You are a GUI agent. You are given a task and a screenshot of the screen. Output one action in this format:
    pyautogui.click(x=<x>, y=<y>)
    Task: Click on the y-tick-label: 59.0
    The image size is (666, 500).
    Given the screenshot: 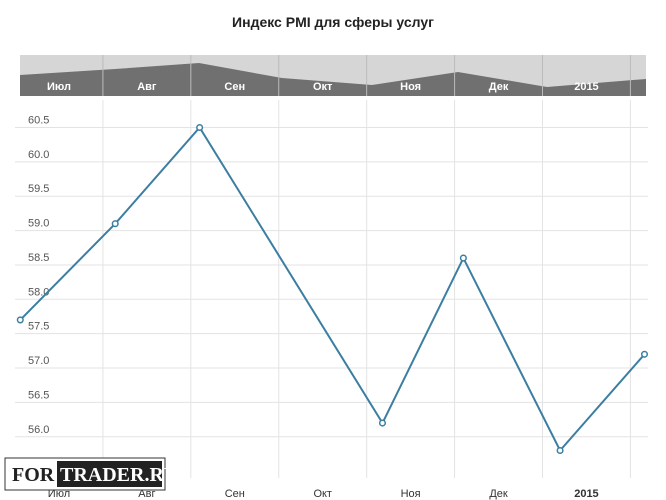 What is the action you would take?
    pyautogui.click(x=38, y=224)
    